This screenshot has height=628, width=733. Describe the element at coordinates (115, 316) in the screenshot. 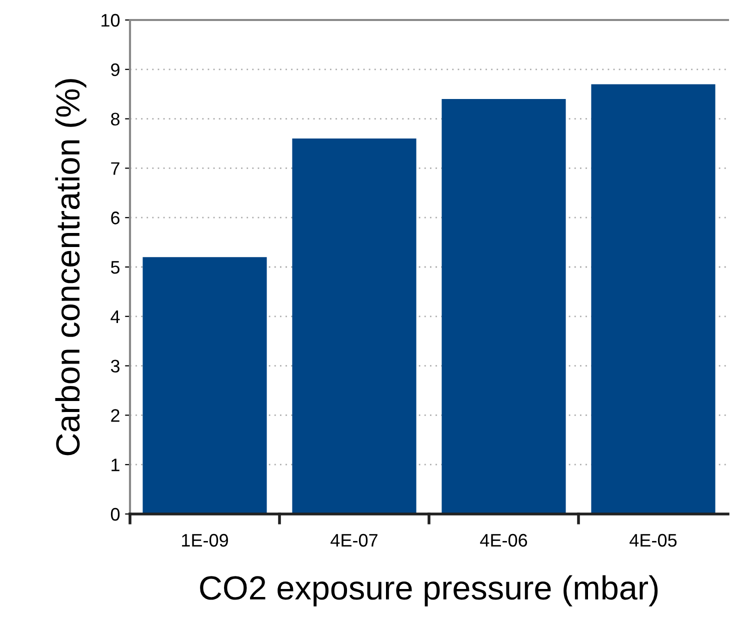

I see `y-tick-label: 4` at that location.